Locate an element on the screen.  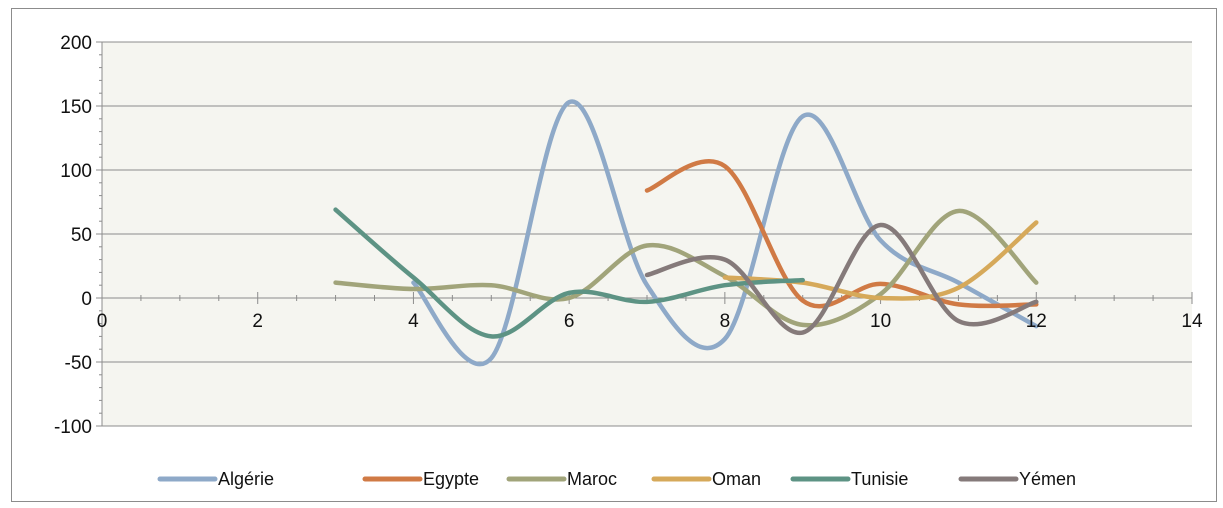
x-tick-label: 14 is located at coordinates (1192, 321).